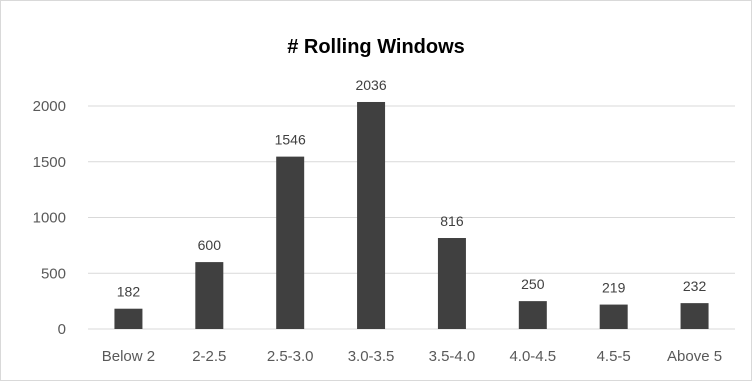 The image size is (752, 381). I want to click on data-label: 250, so click(533, 284).